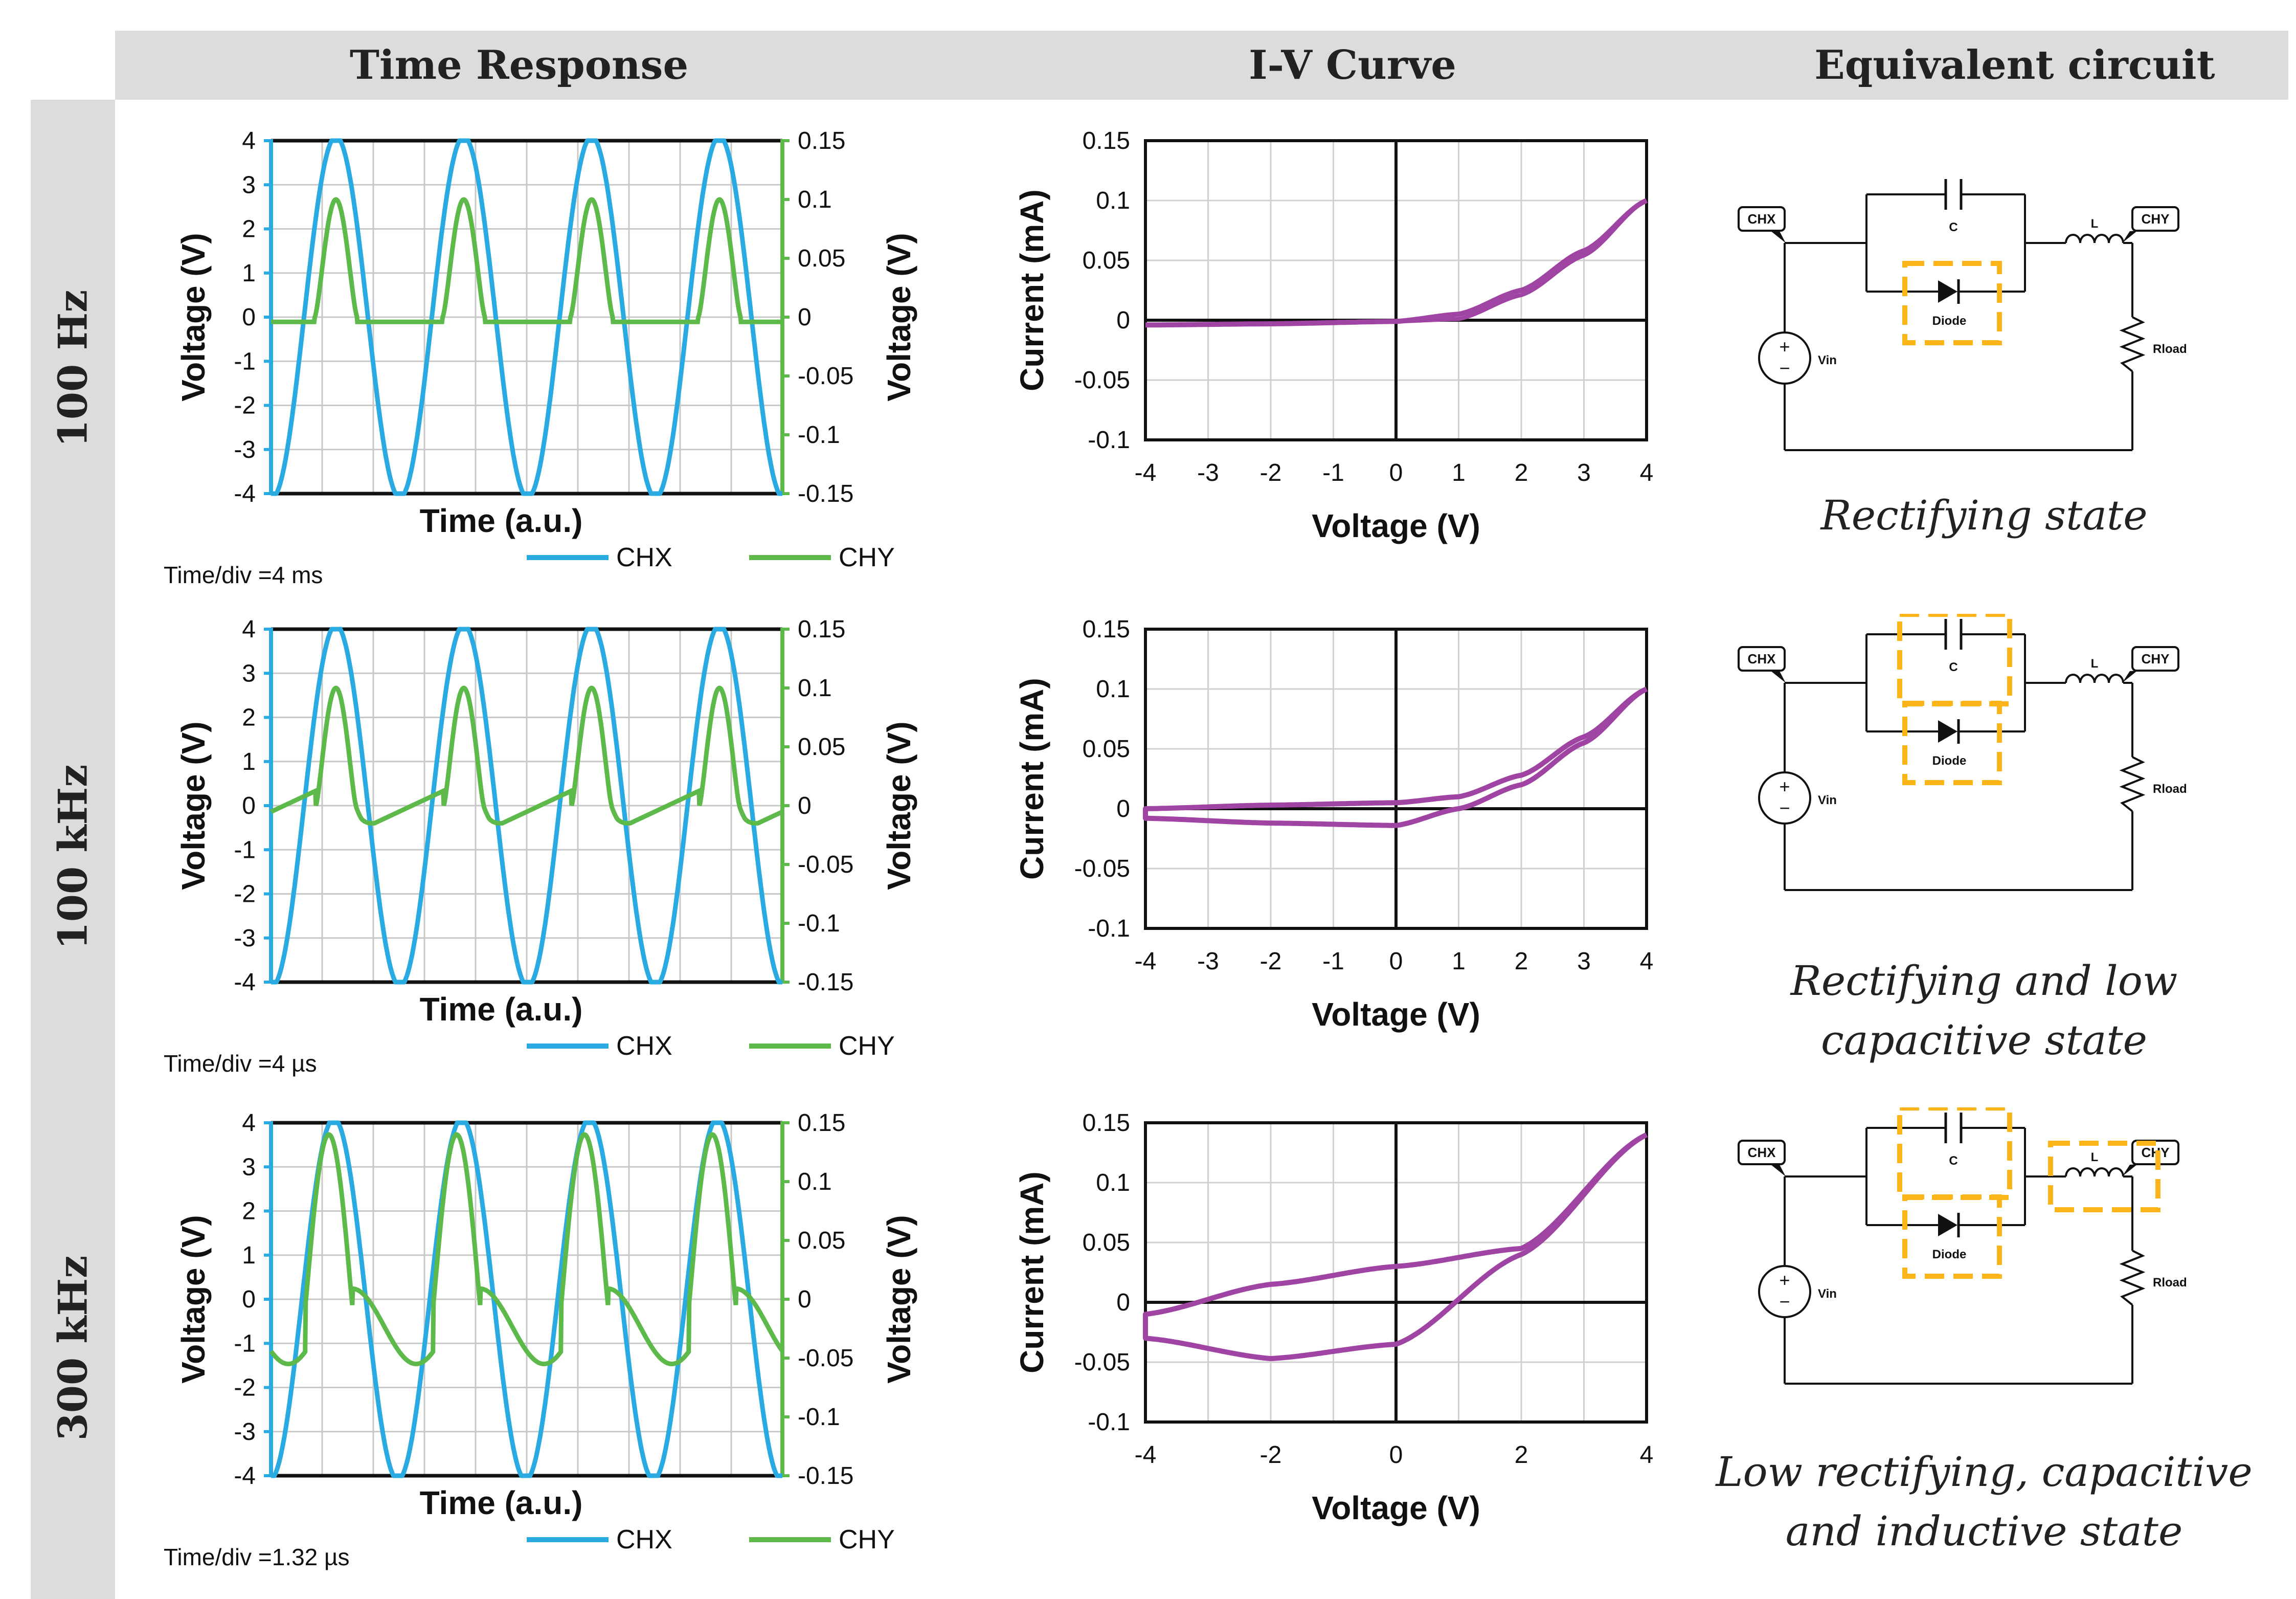 This screenshot has height=1599, width=2296. Describe the element at coordinates (1107, 749) in the screenshot. I see `y-tick-label: 0.05` at that location.